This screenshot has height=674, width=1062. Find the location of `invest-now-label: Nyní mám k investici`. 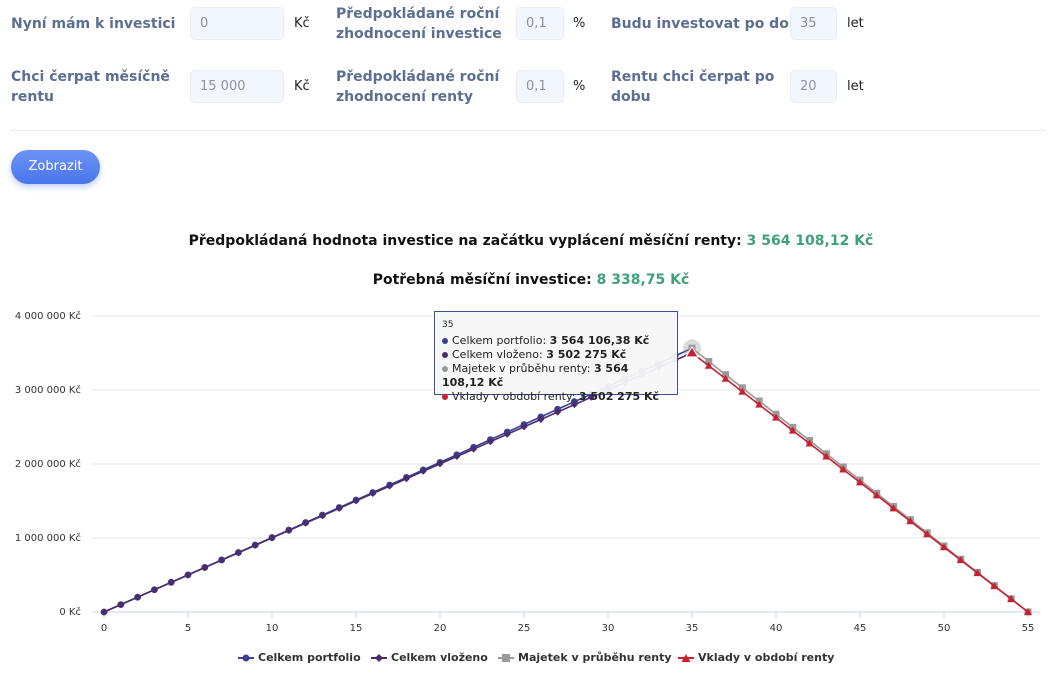

invest-now-label: Nyní mám k investici is located at coordinates (93, 24).